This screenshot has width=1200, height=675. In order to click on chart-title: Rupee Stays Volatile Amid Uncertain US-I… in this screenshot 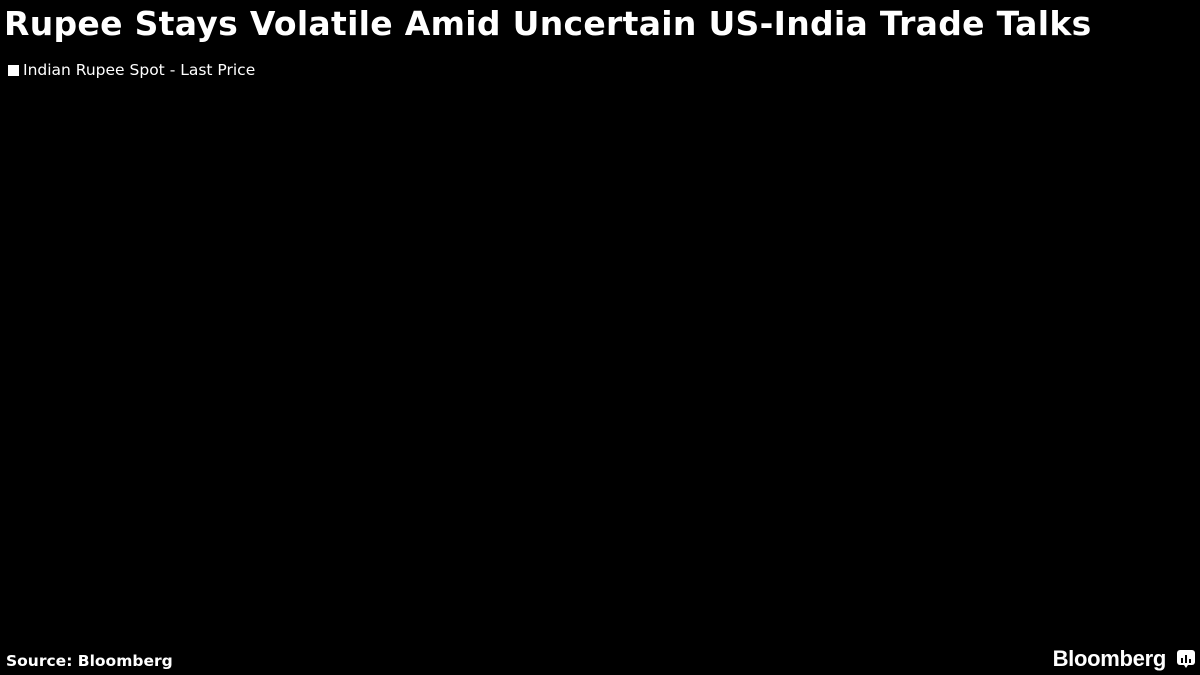, I will do `click(548, 23)`.